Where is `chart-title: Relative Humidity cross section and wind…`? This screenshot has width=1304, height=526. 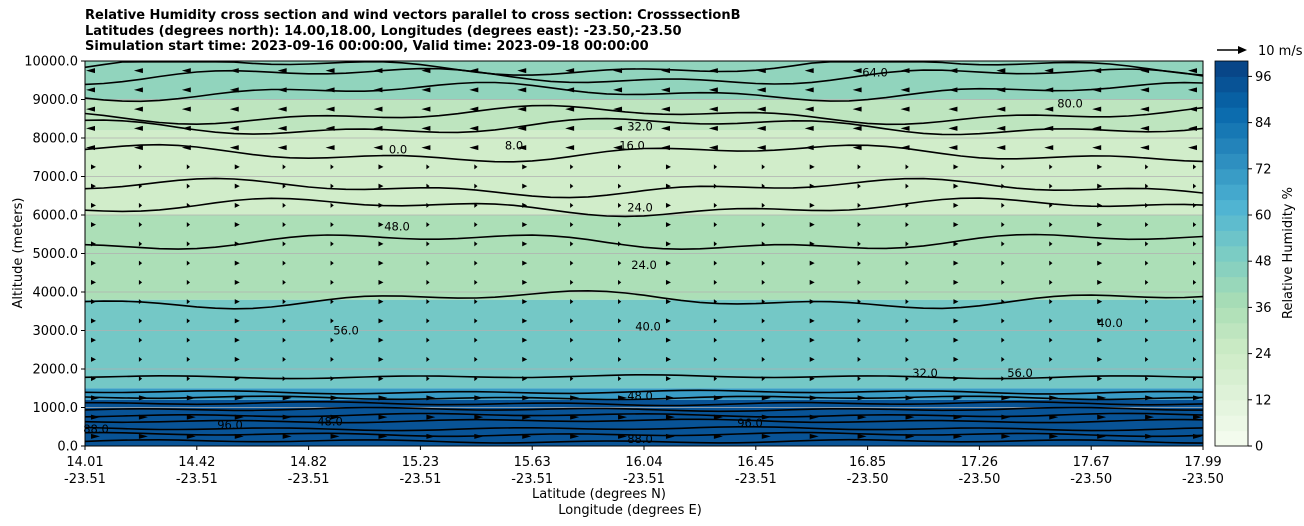
chart-title: Relative Humidity cross section and wind… is located at coordinates (413, 31).